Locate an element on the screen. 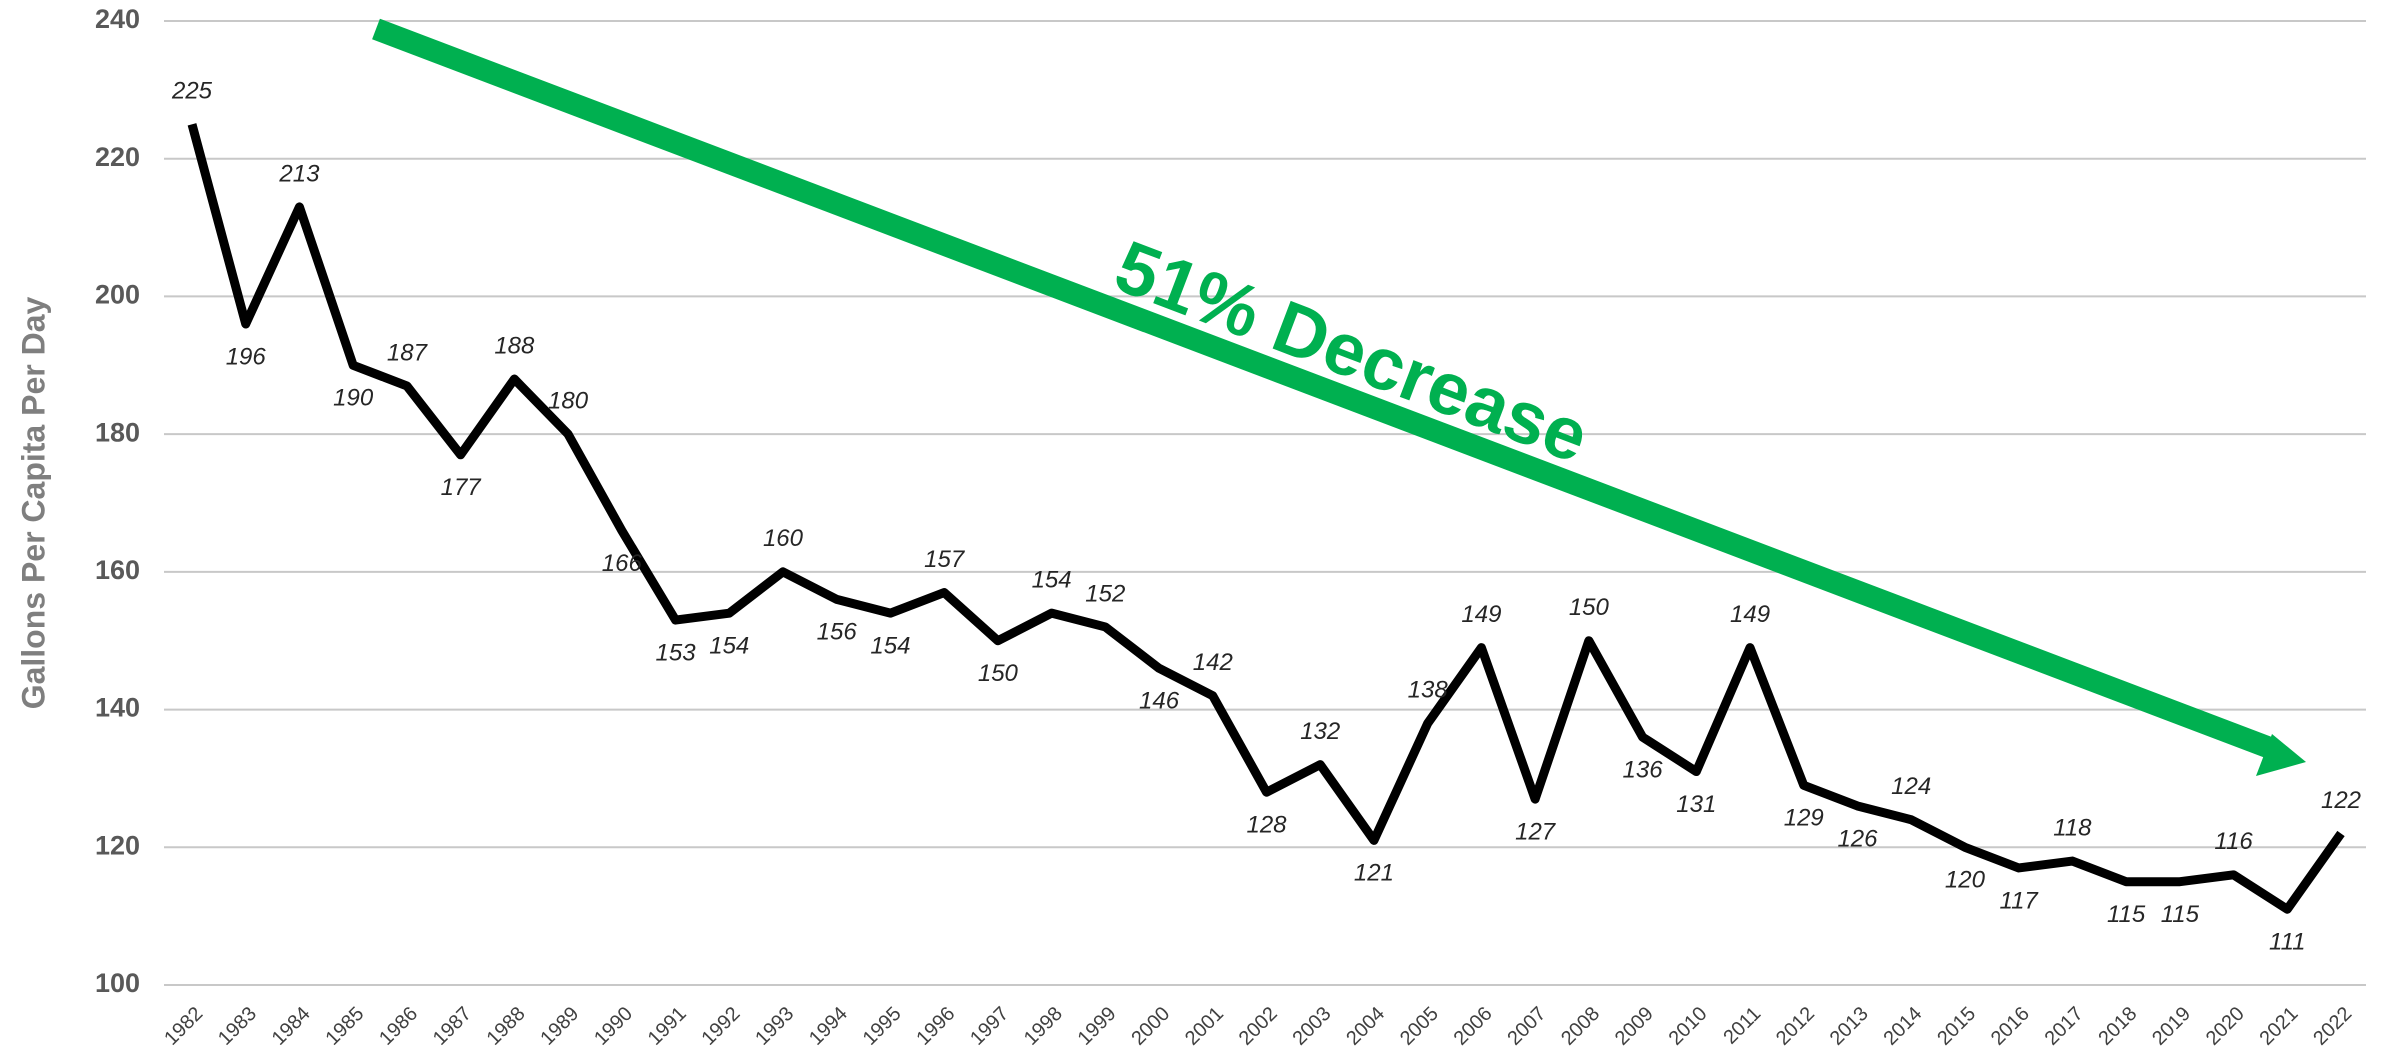  y-tick-label: 180 is located at coordinates (117, 432).